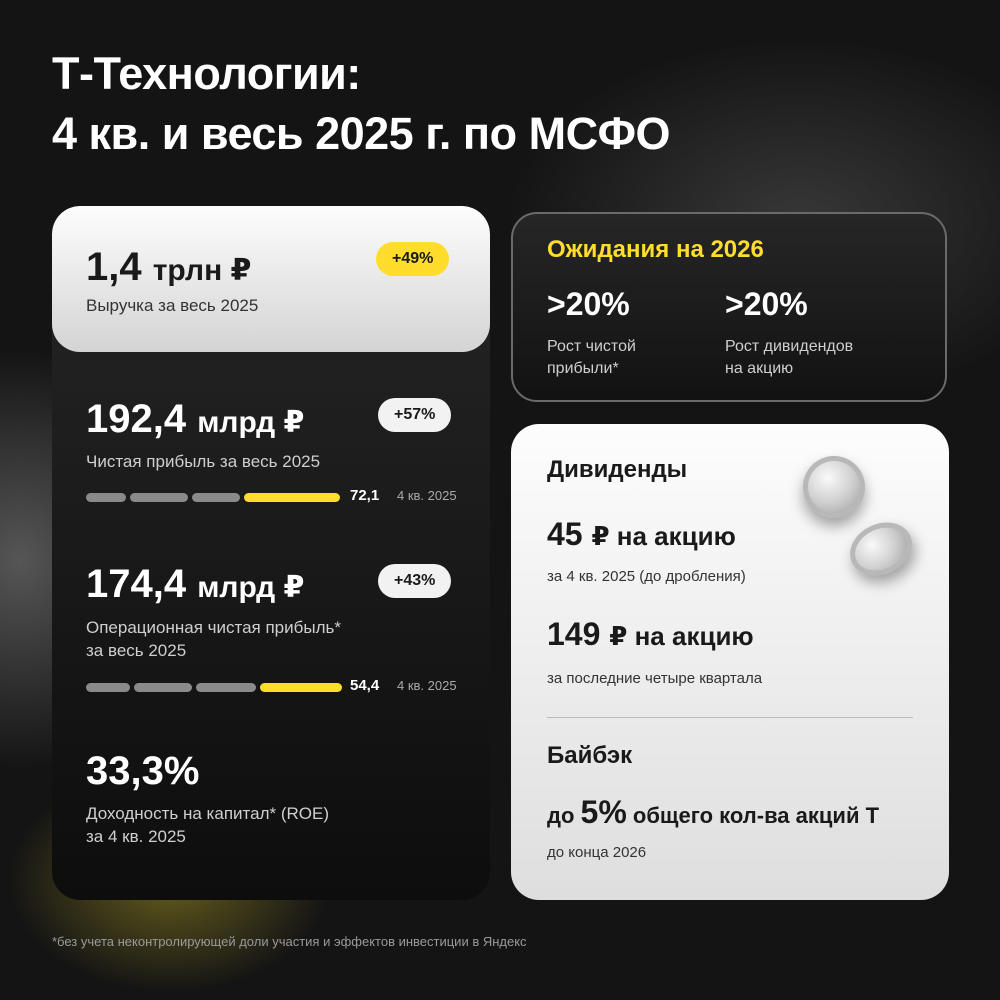  I want to click on buyback-value: до 5% общего кол-ва акций Т, so click(713, 812).